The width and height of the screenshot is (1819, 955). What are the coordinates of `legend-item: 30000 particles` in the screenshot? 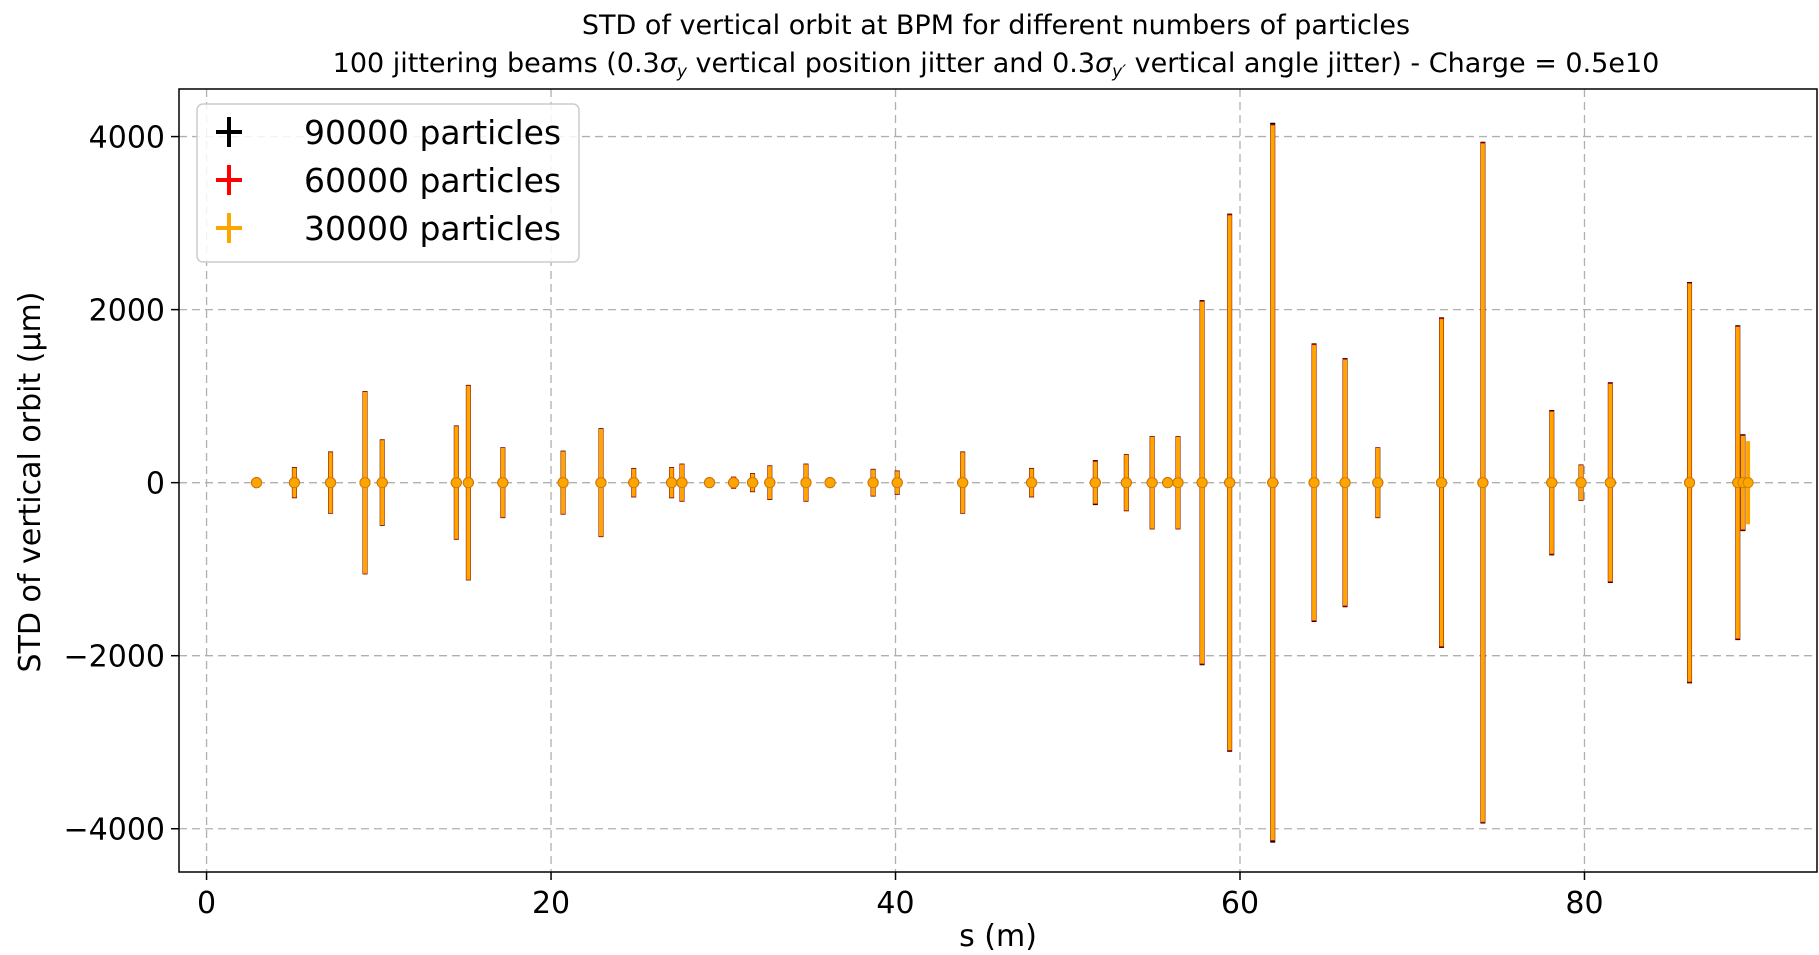 It's located at (388, 228).